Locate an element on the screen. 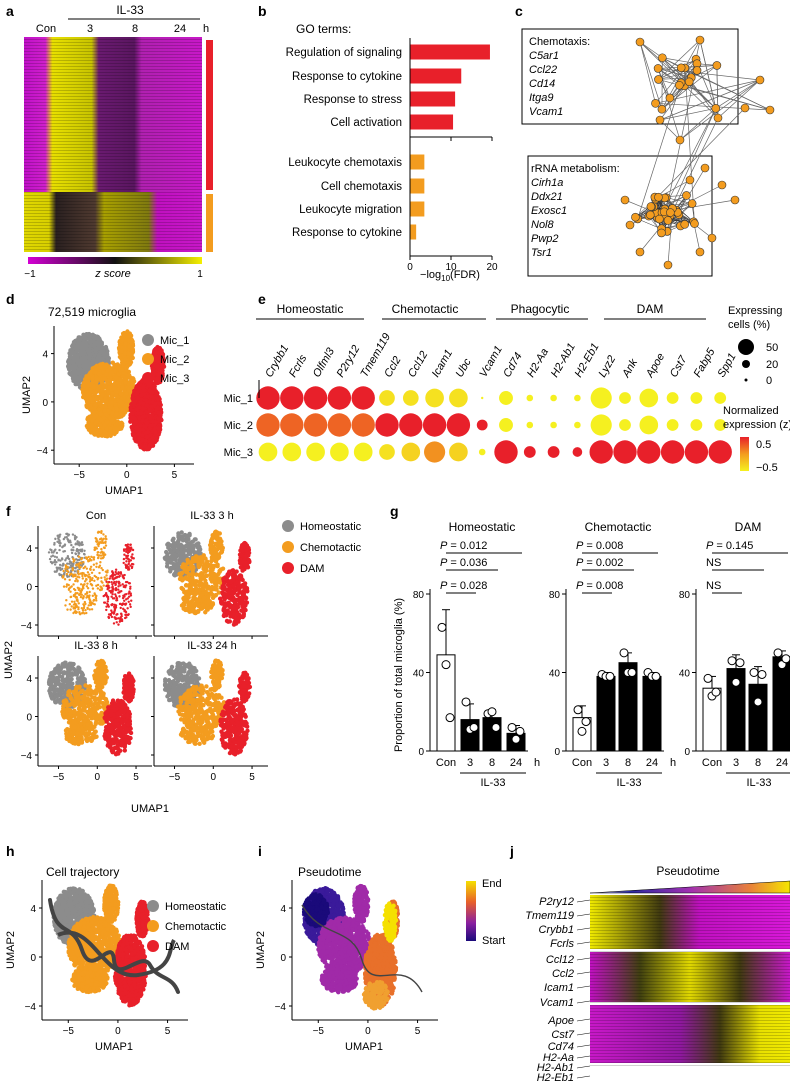 This screenshot has width=790, height=1085. panel-letter-a: a is located at coordinates (10, 11).